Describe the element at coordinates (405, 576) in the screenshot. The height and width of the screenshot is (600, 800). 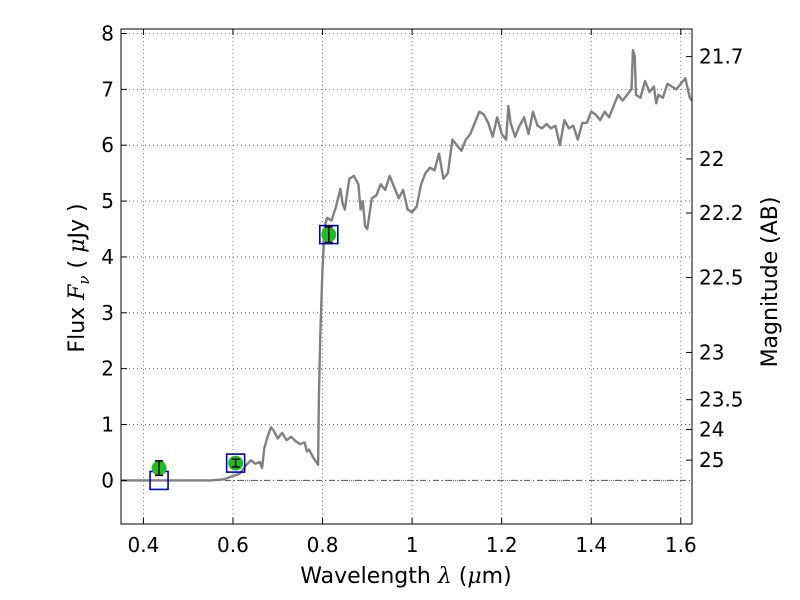
I see `x-axis-label: Wavelength λ (μm)` at that location.